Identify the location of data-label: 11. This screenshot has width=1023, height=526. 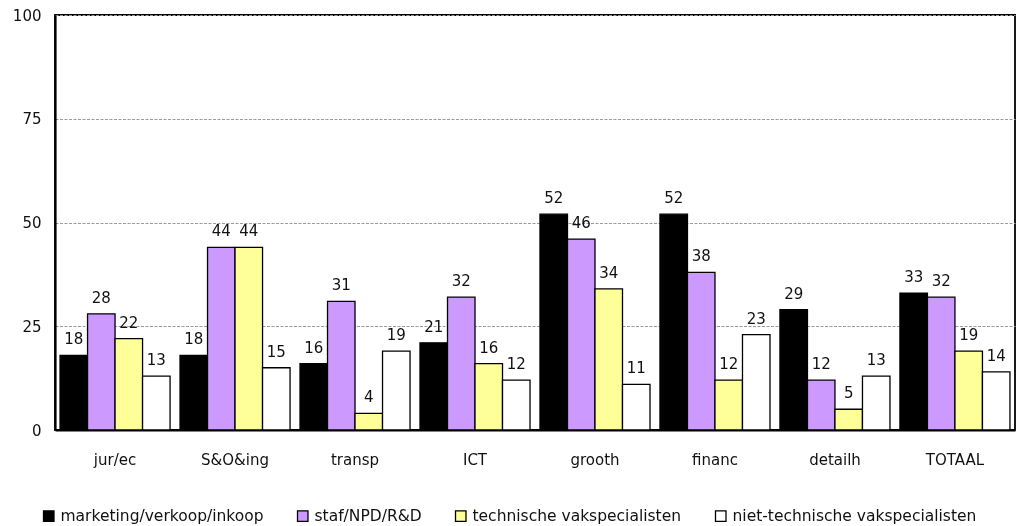
(636, 368).